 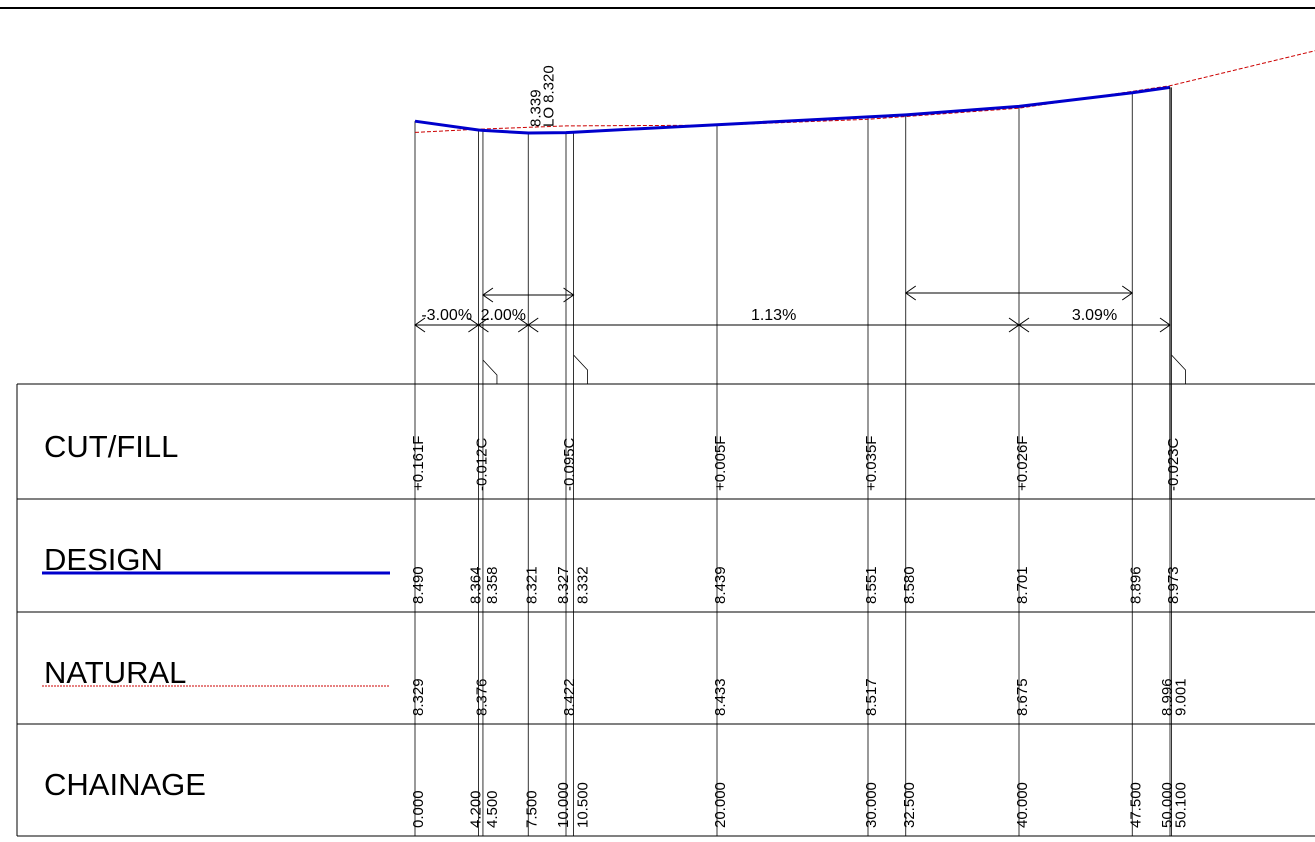 I want to click on design-value-0.000: 8.490, so click(x=418, y=585).